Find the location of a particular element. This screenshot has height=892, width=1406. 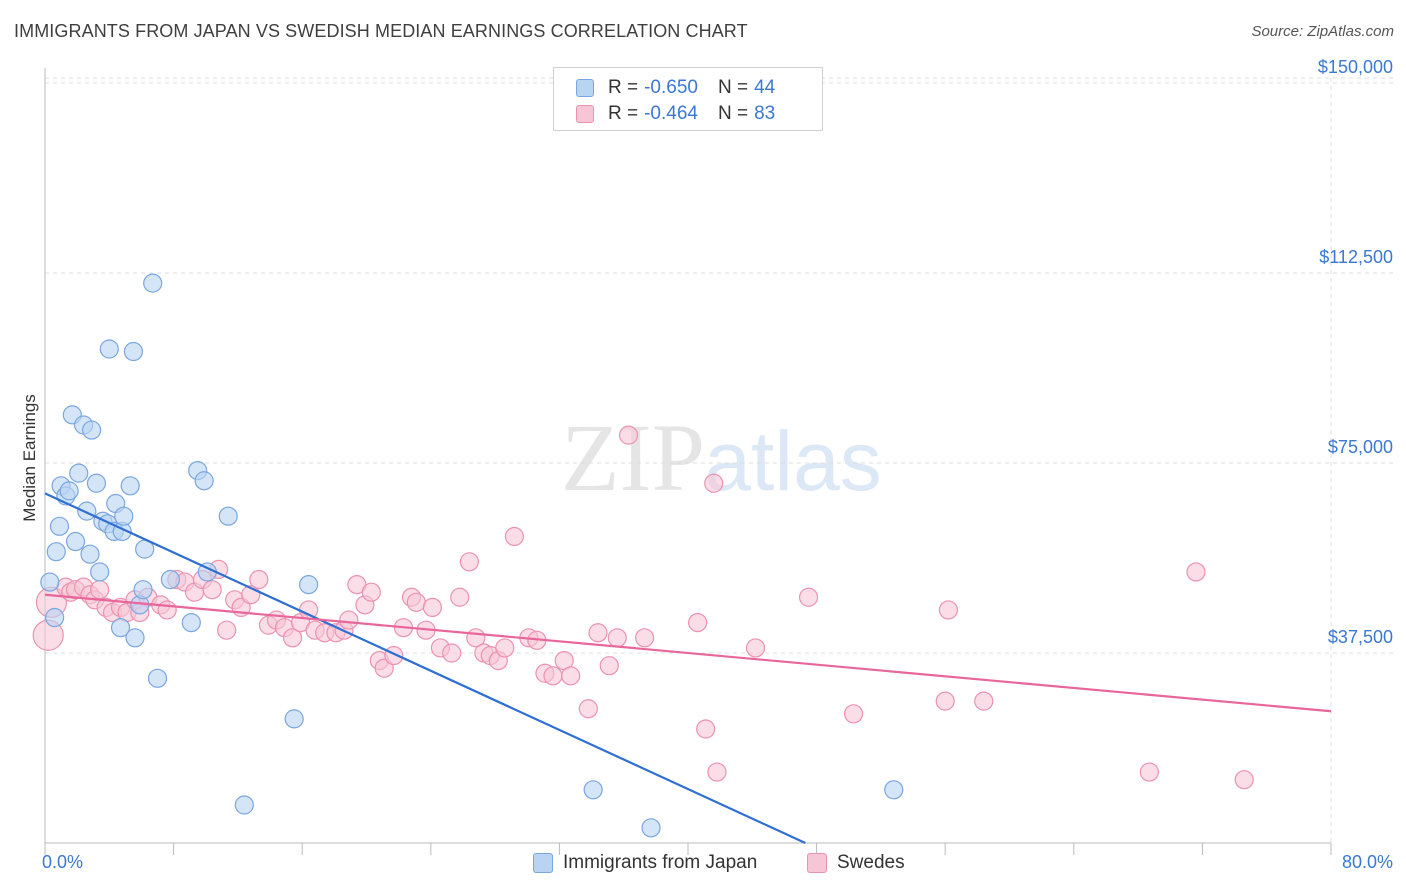

y-tick-labels: $37,500 $75,000 $112,500 $150,000 is located at coordinates (1355, 352).